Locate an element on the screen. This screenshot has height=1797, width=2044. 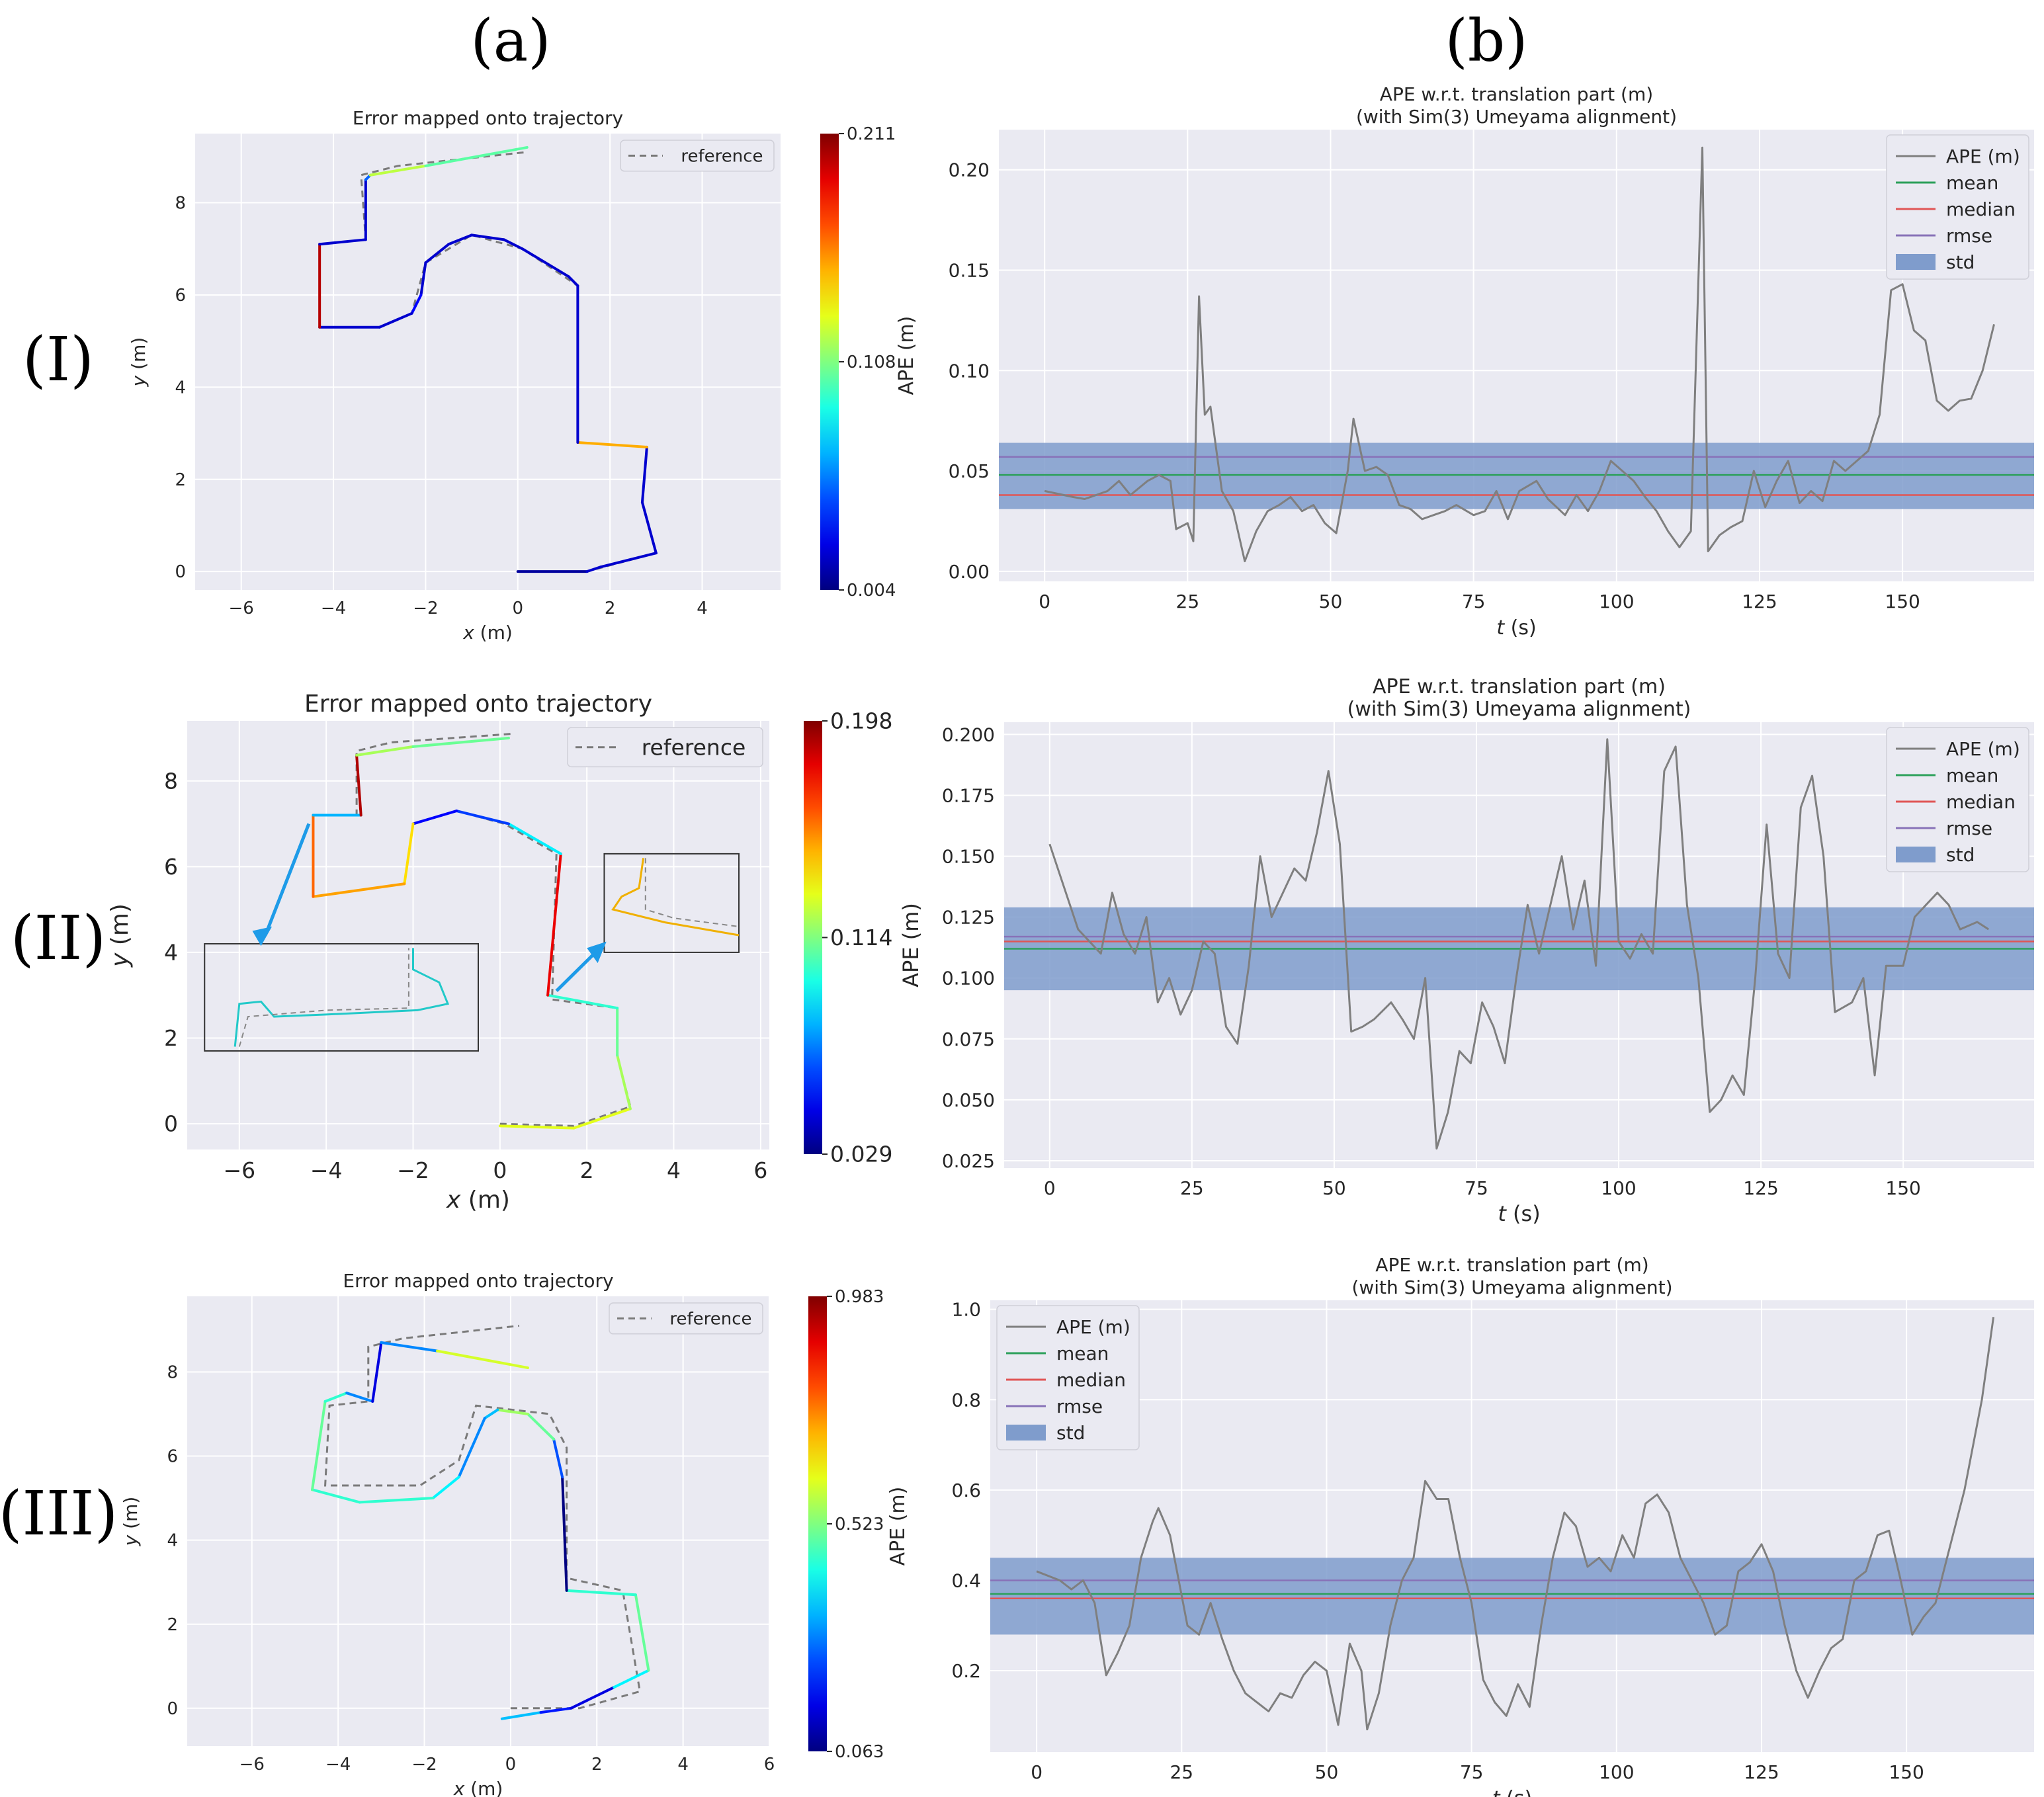
y-tick-label: 0.15 is located at coordinates (970, 270).